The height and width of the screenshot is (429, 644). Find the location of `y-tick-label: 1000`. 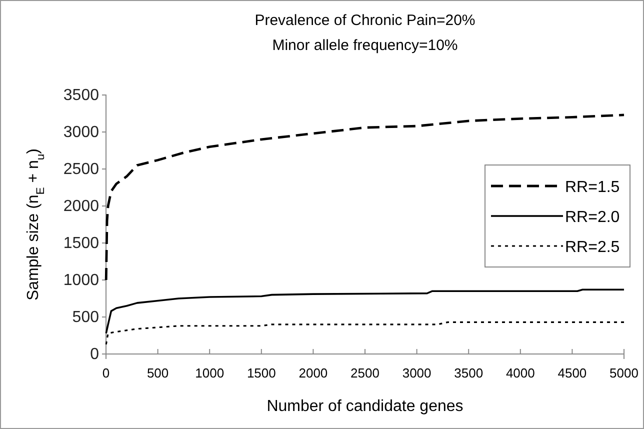

y-tick-label: 1000 is located at coordinates (81, 281).